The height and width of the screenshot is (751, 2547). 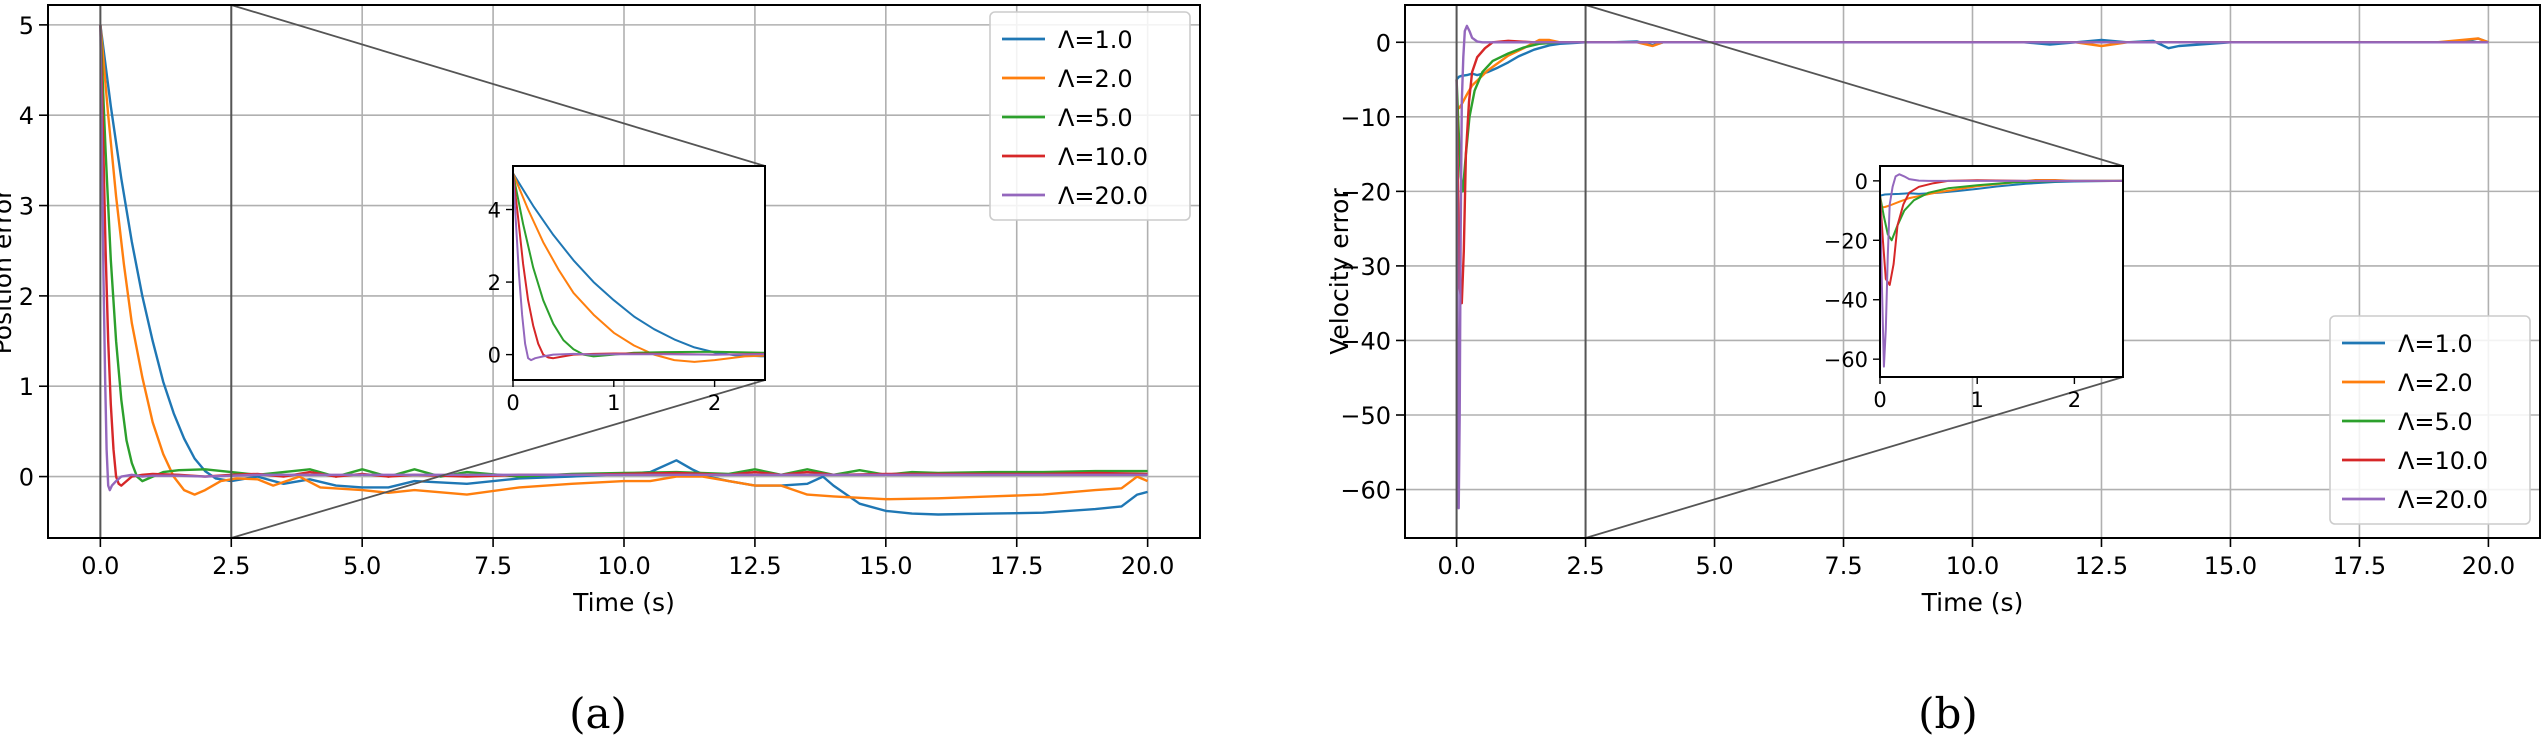 I want to click on y-tick-label: −40, so click(x=1365, y=341).